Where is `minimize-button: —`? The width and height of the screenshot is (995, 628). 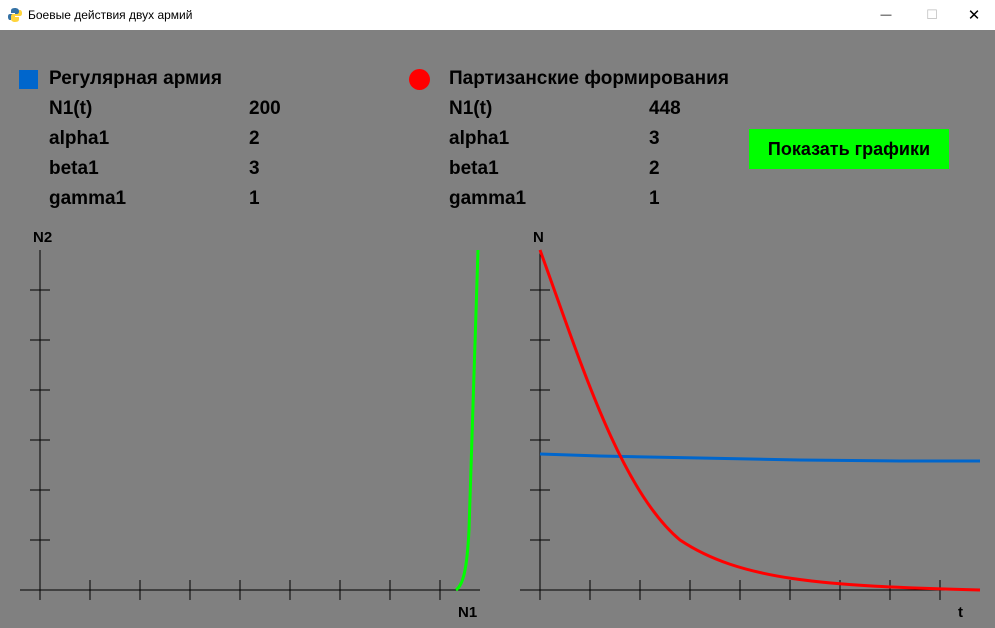
minimize-button: — is located at coordinates (886, 15).